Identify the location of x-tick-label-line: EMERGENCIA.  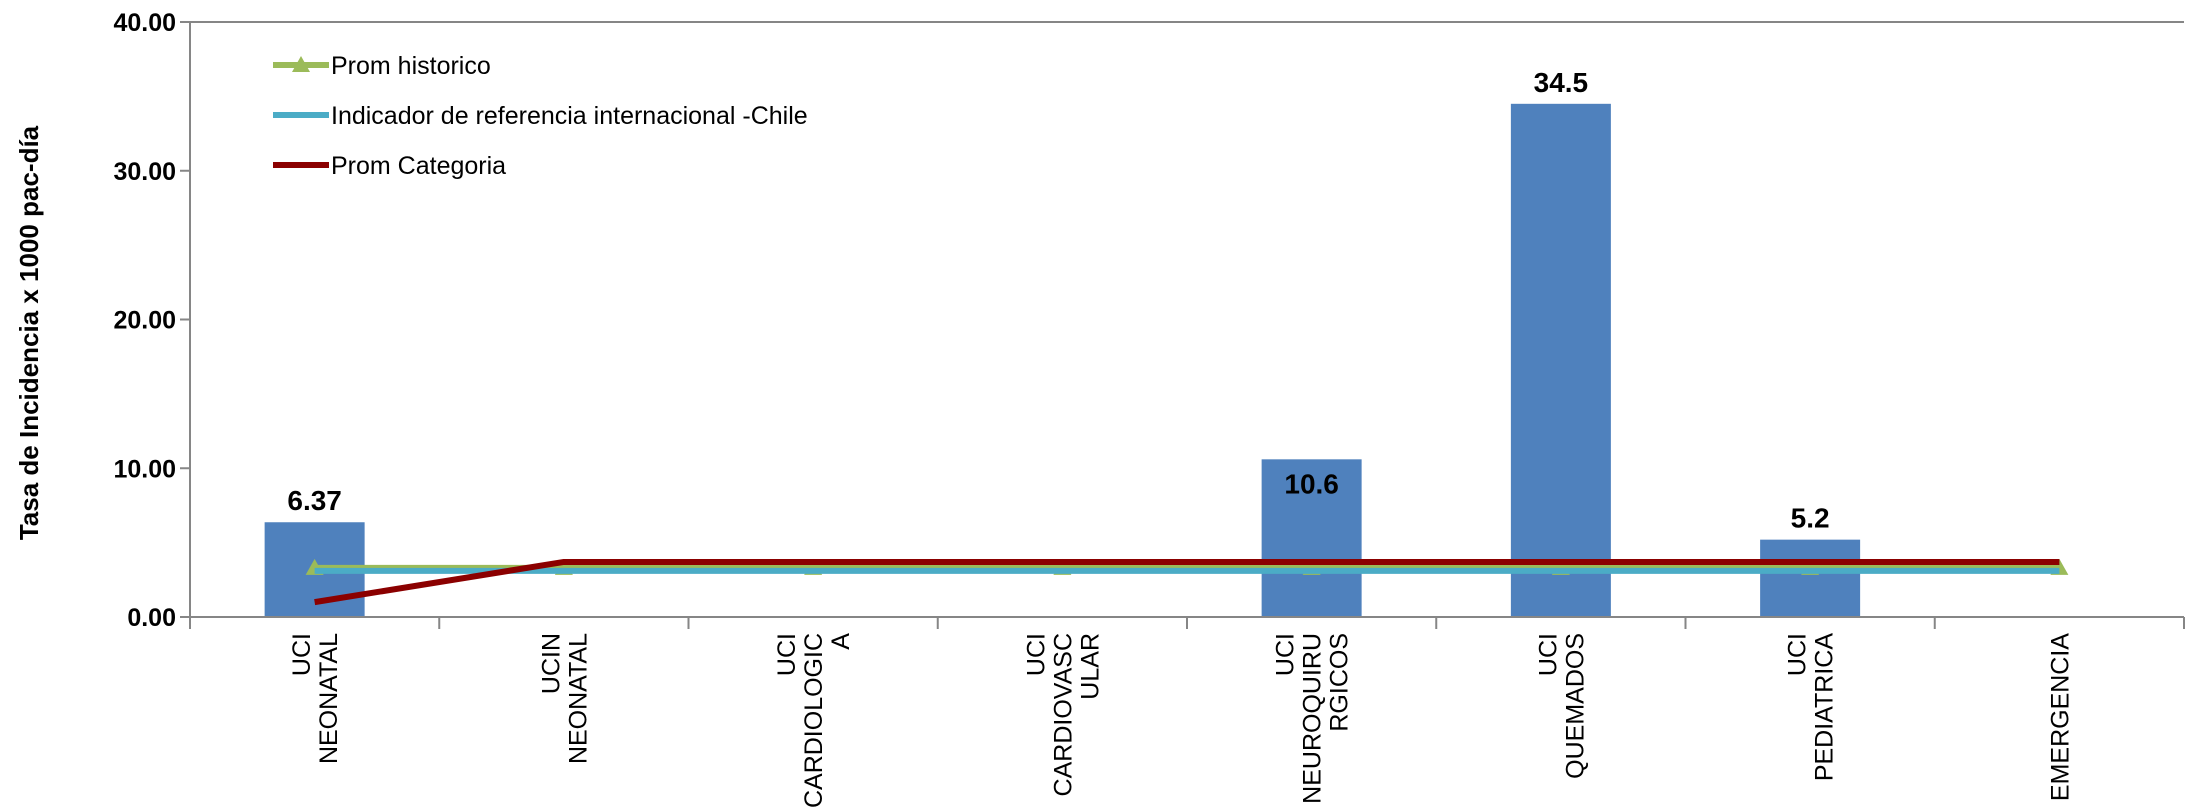
(2060, 717).